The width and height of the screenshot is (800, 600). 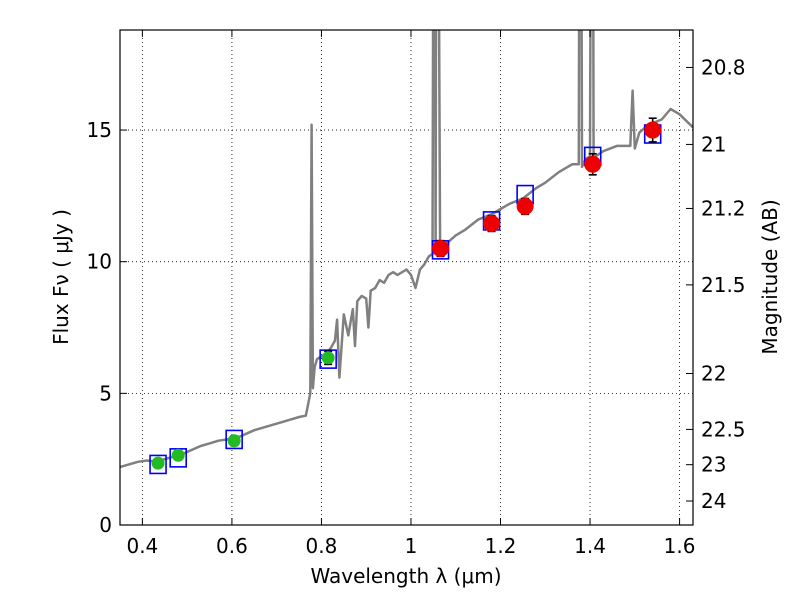 I want to click on y2-tick-label: 24, so click(x=713, y=501).